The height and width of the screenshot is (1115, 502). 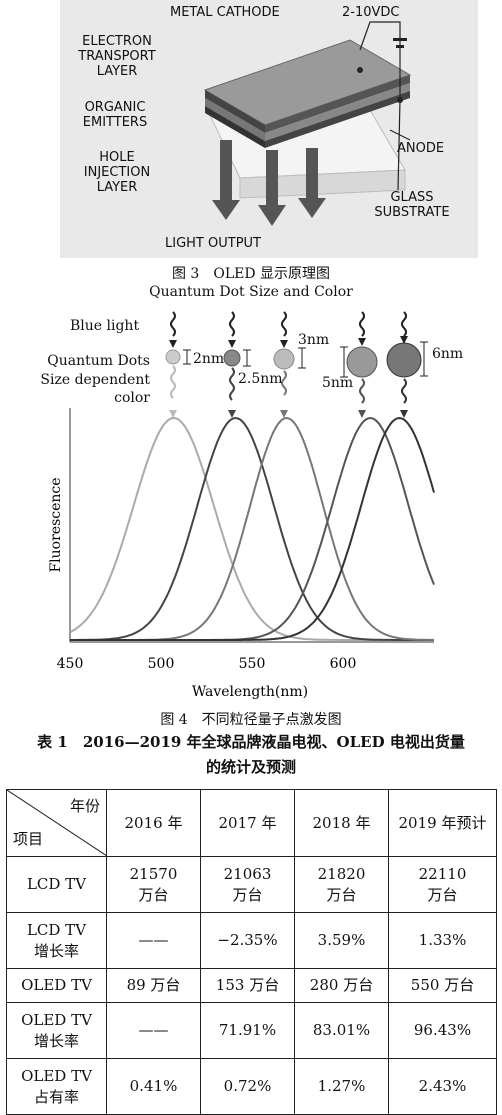 What do you see at coordinates (213, 243) in the screenshot?
I see `label-light-output: LIGHT OUTPUT` at bounding box center [213, 243].